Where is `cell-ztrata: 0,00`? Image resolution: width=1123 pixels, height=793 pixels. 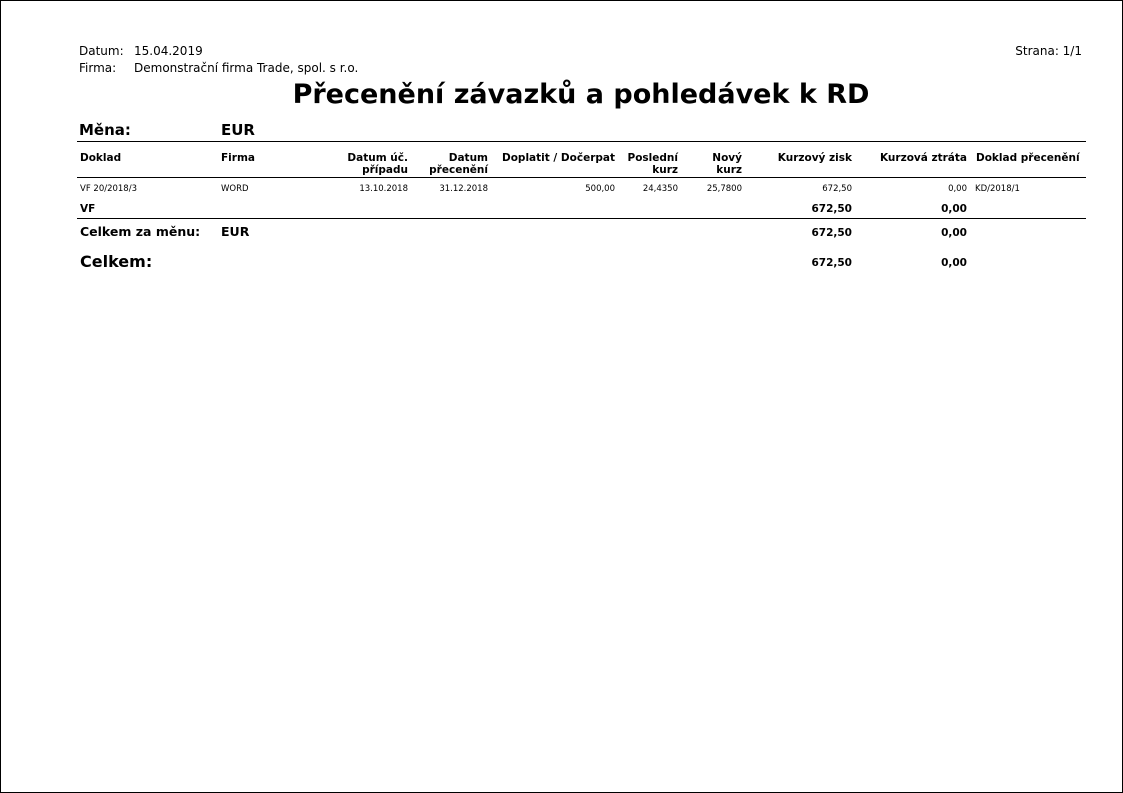 cell-ztrata: 0,00 is located at coordinates (957, 189).